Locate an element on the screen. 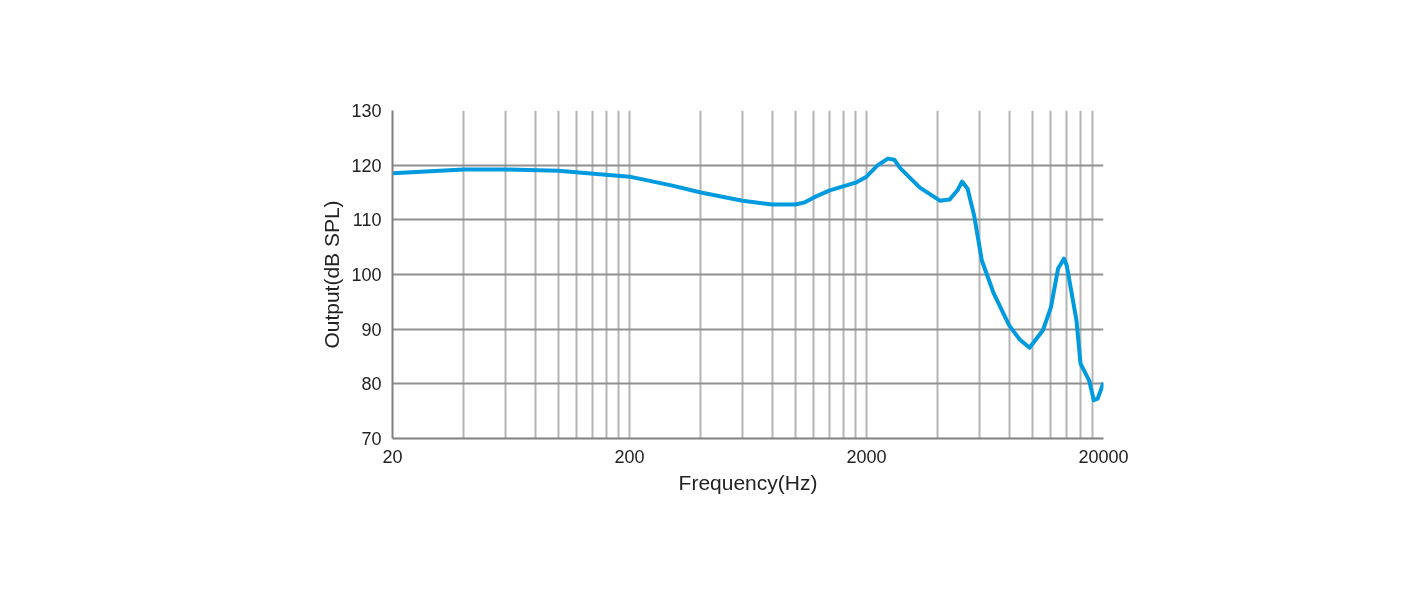  x-axis-title: Frequency(Hz) is located at coordinates (748, 482).